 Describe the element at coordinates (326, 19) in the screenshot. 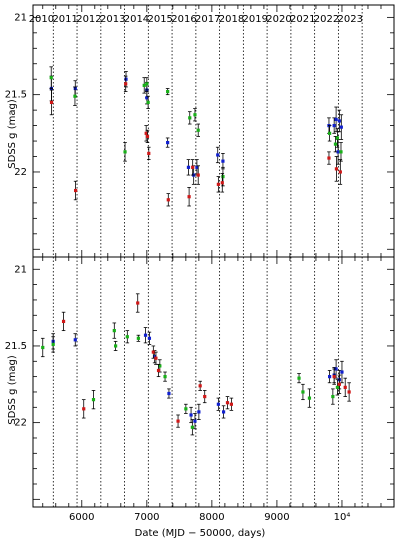

I see `year-label: 2022` at that location.